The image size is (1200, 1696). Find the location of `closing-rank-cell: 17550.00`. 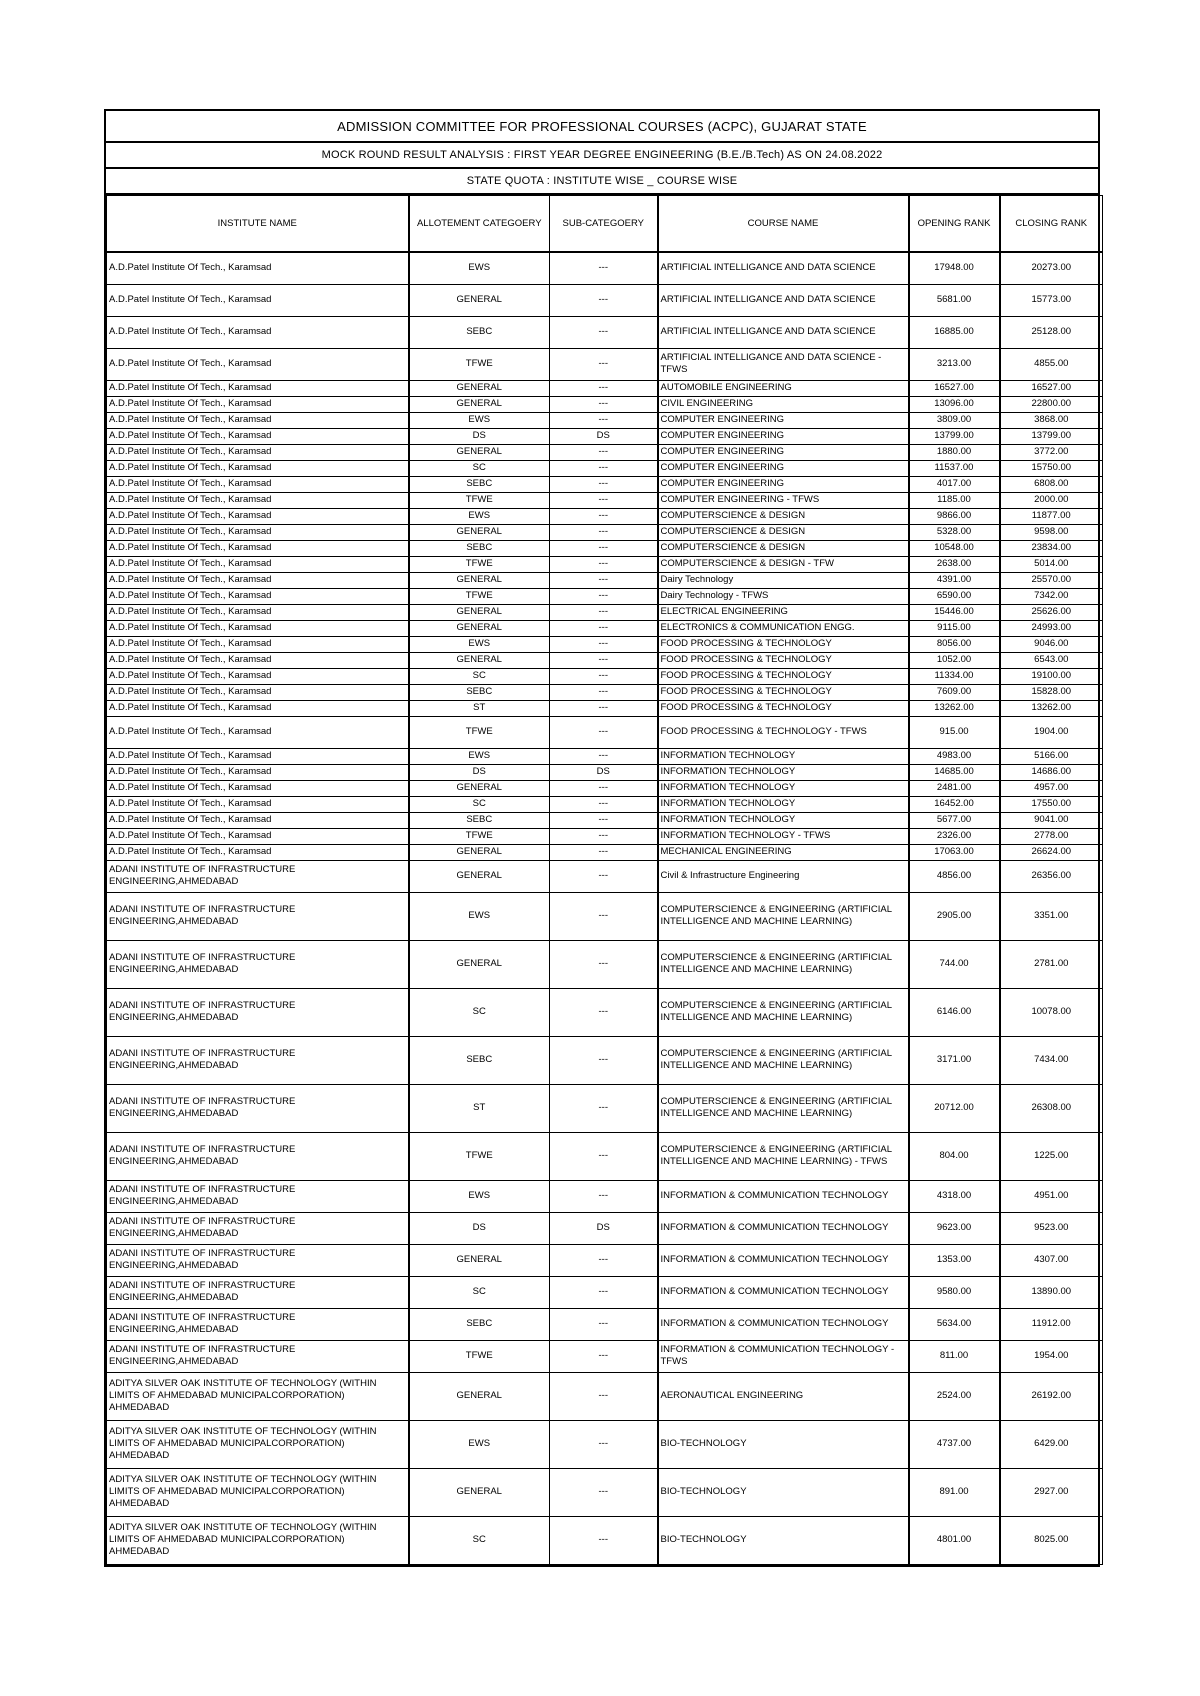

closing-rank-cell: 17550.00 is located at coordinates (1051, 804).